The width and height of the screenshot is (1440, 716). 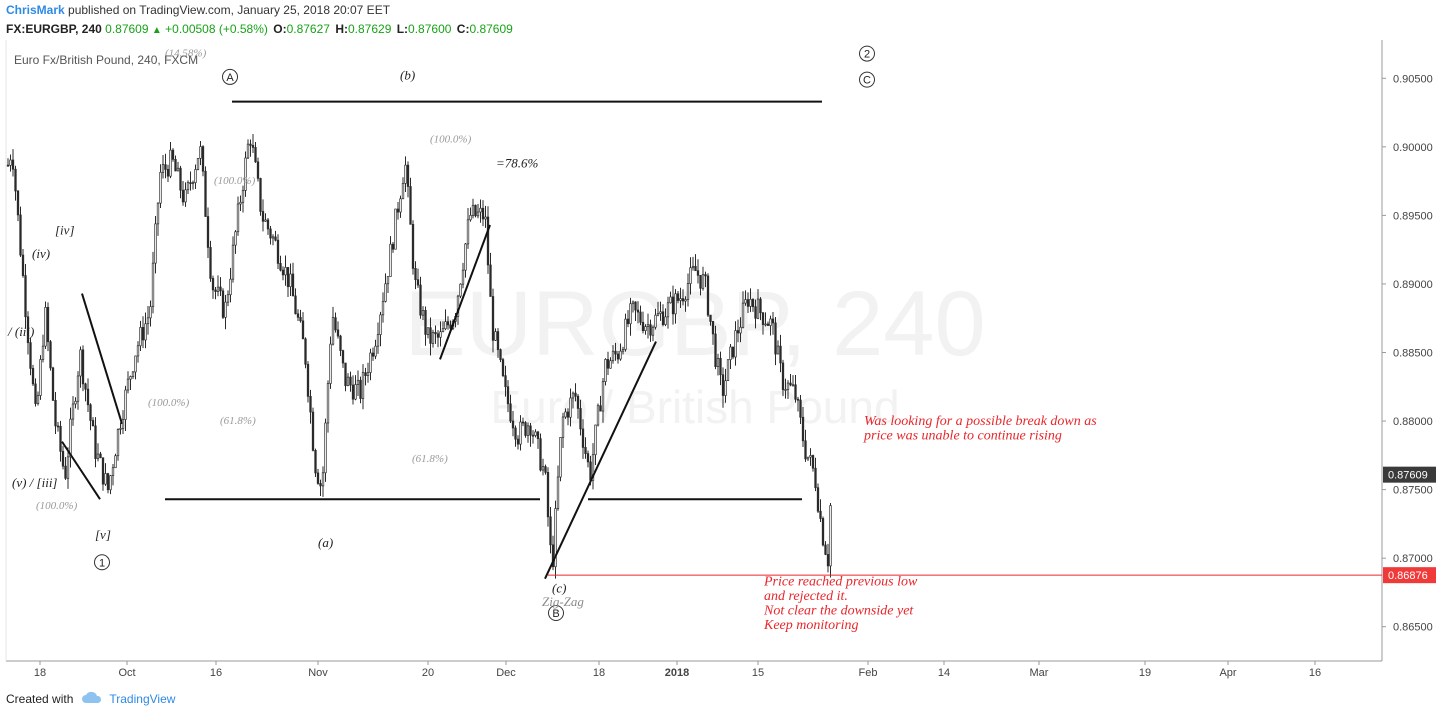 What do you see at coordinates (54, 29) in the screenshot?
I see `symbol-label: FX:EURGBP, 240` at bounding box center [54, 29].